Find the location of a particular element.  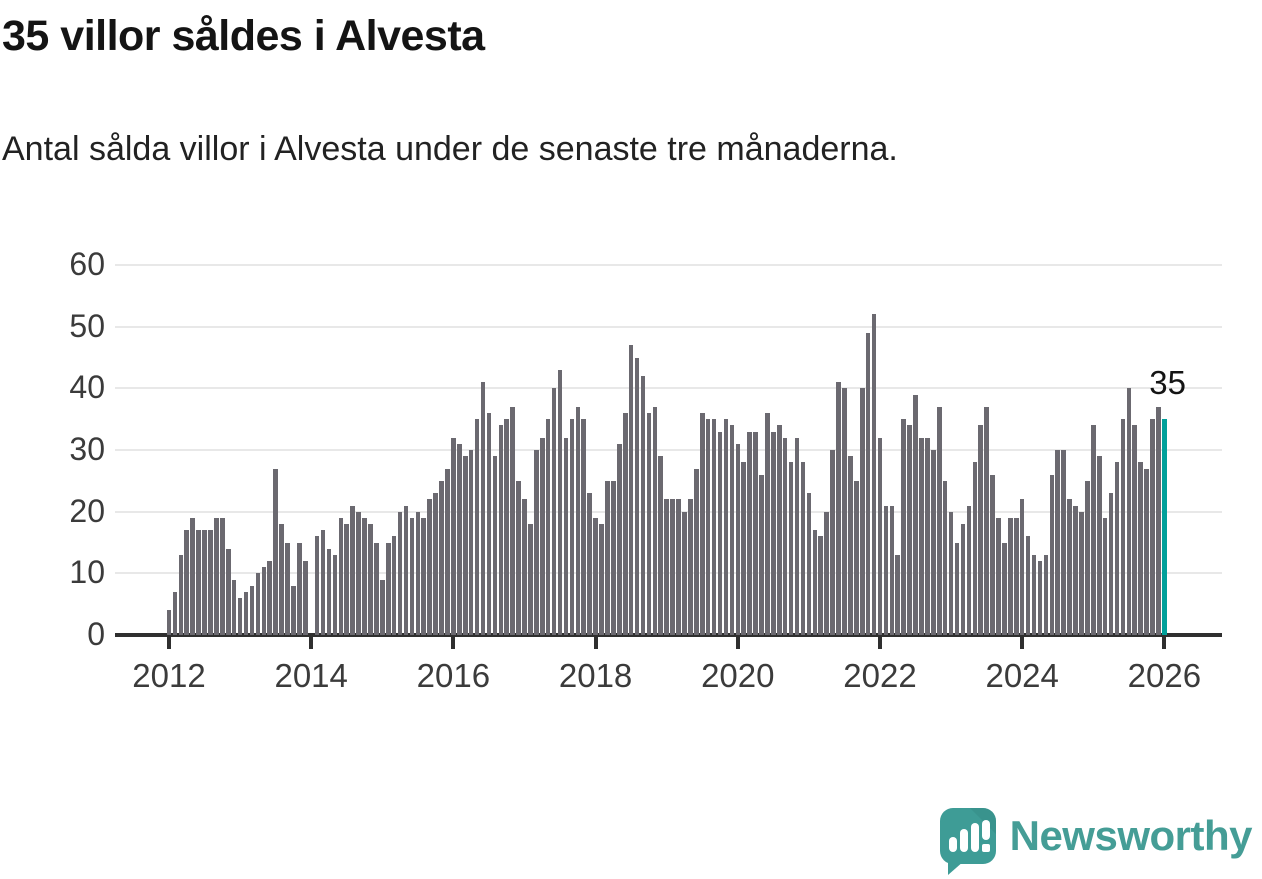

y-axis-tick-label: 50 is located at coordinates (87, 325).